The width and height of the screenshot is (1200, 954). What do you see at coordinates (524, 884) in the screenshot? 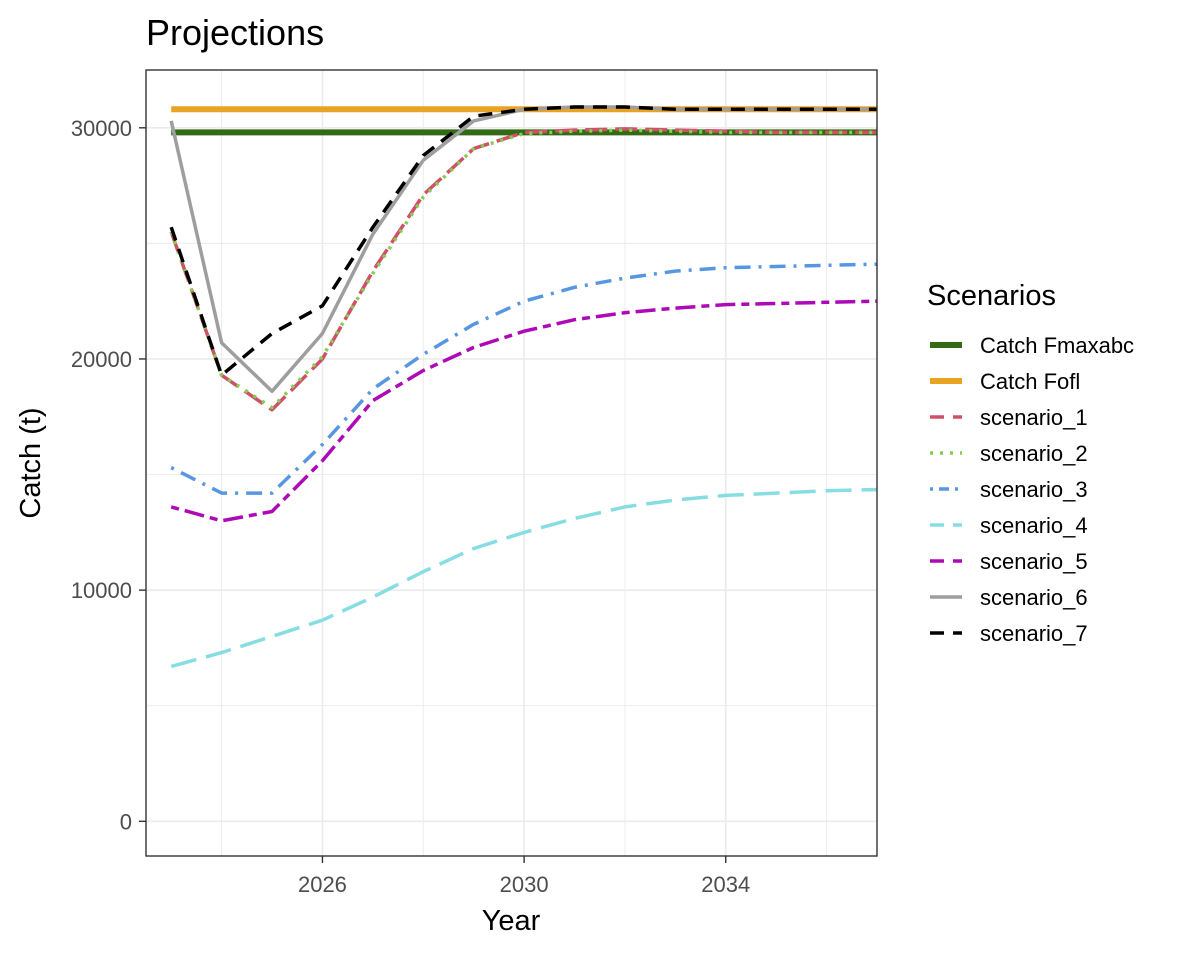
I see `x-tick-label: 2030` at bounding box center [524, 884].